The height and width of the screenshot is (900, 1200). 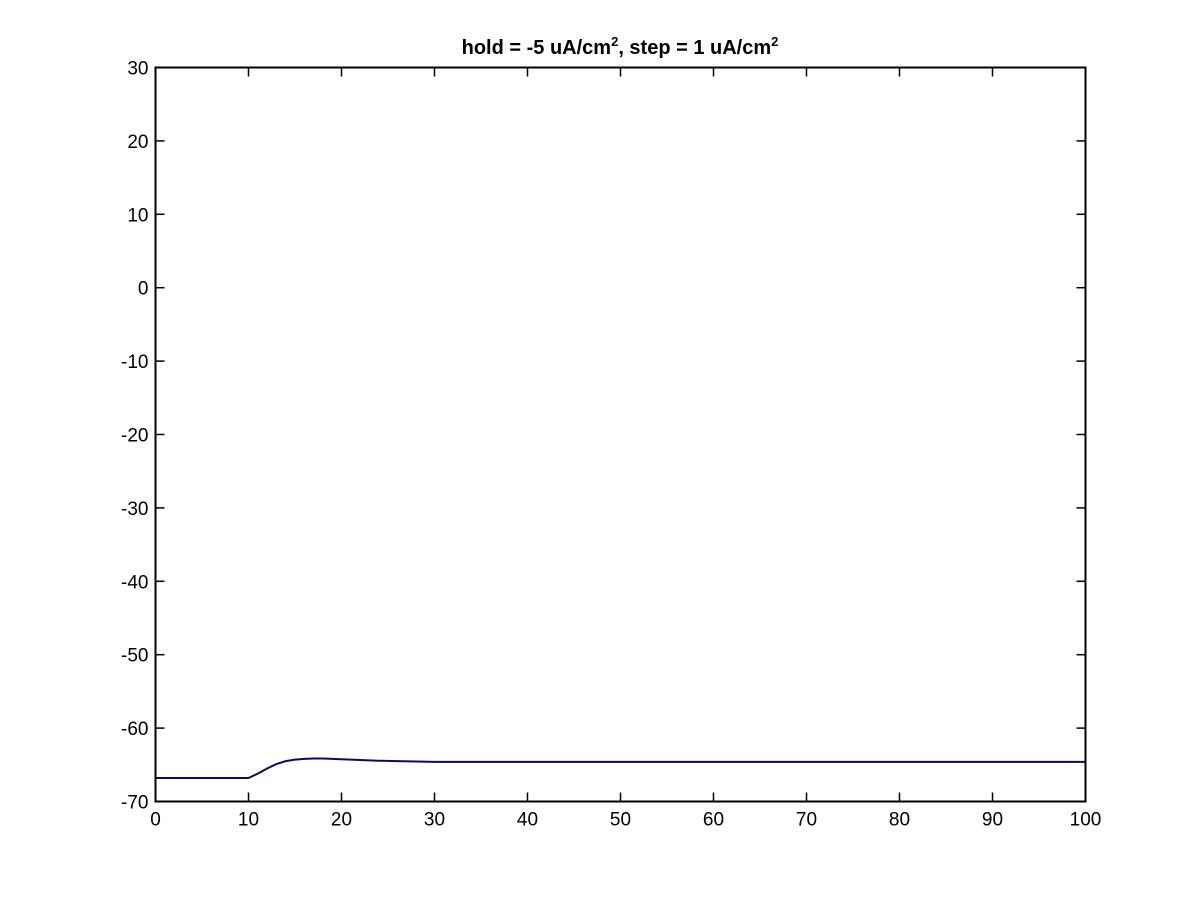 I want to click on y-tick-label: -30, so click(x=134, y=509).